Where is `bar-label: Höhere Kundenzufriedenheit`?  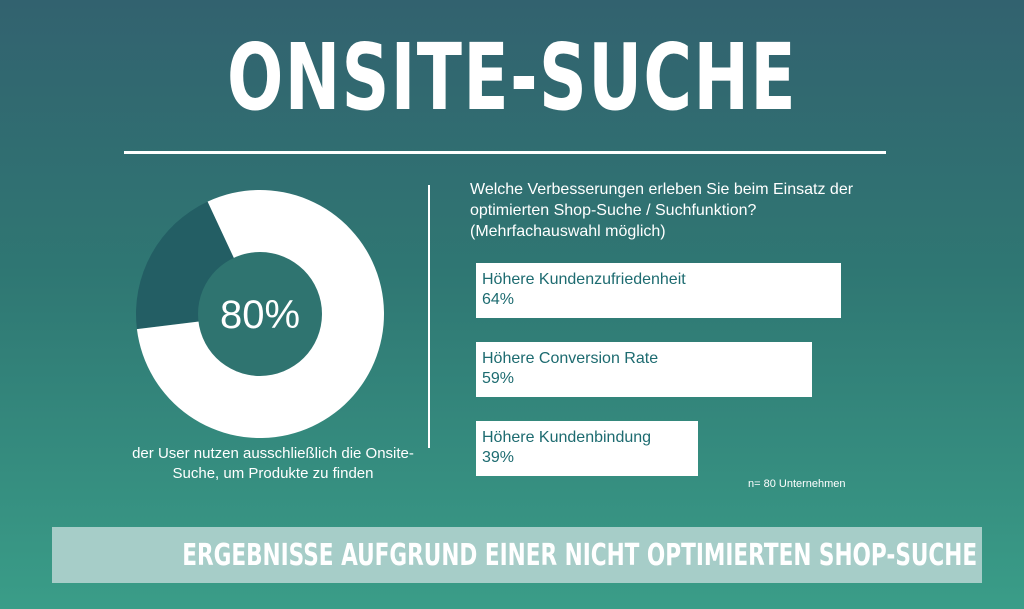
bar-label: Höhere Kundenzufriedenheit is located at coordinates (584, 279).